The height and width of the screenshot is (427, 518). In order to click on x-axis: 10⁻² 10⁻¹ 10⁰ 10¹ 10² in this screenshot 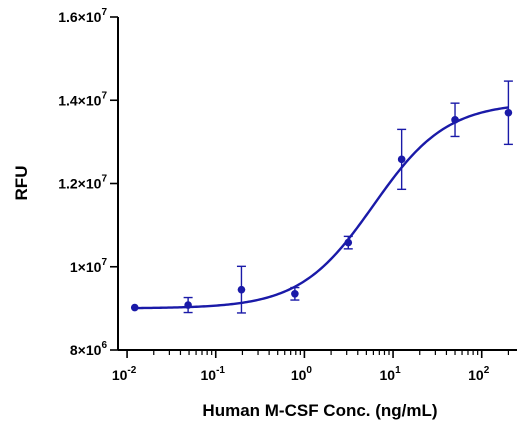, I will do `click(314, 366)`.